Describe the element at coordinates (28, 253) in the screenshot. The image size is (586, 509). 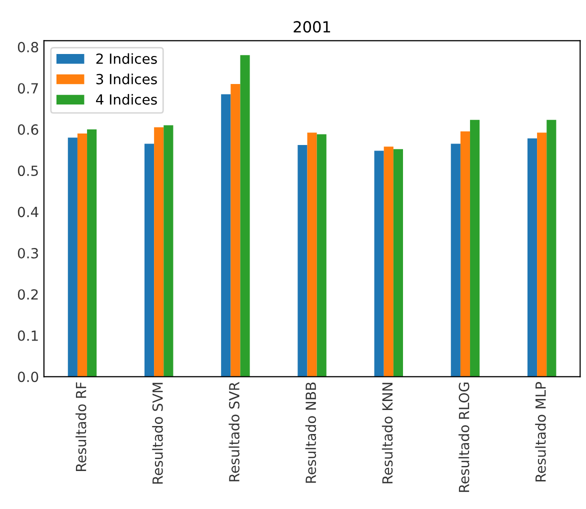
I see `y-tick-label: 0.3` at that location.